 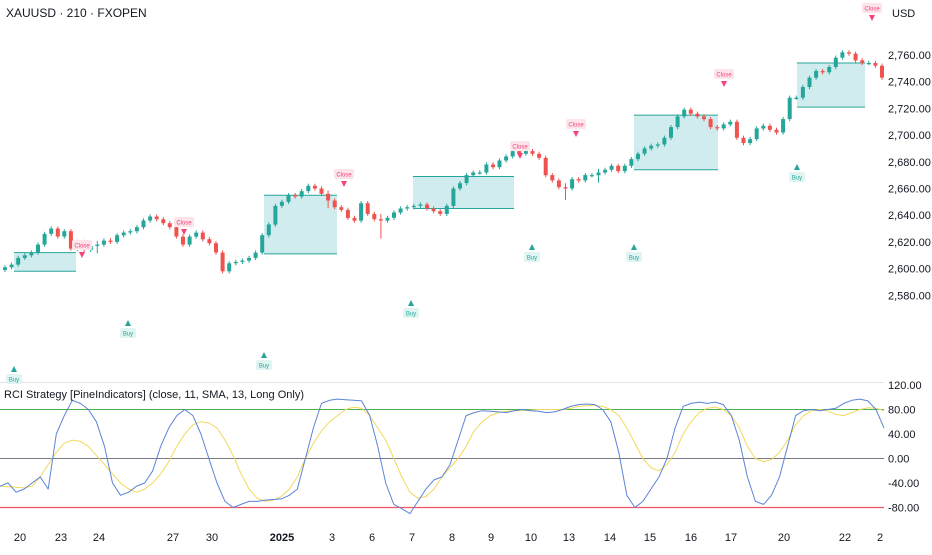 I want to click on date-axis-label: 24, so click(x=99, y=538).